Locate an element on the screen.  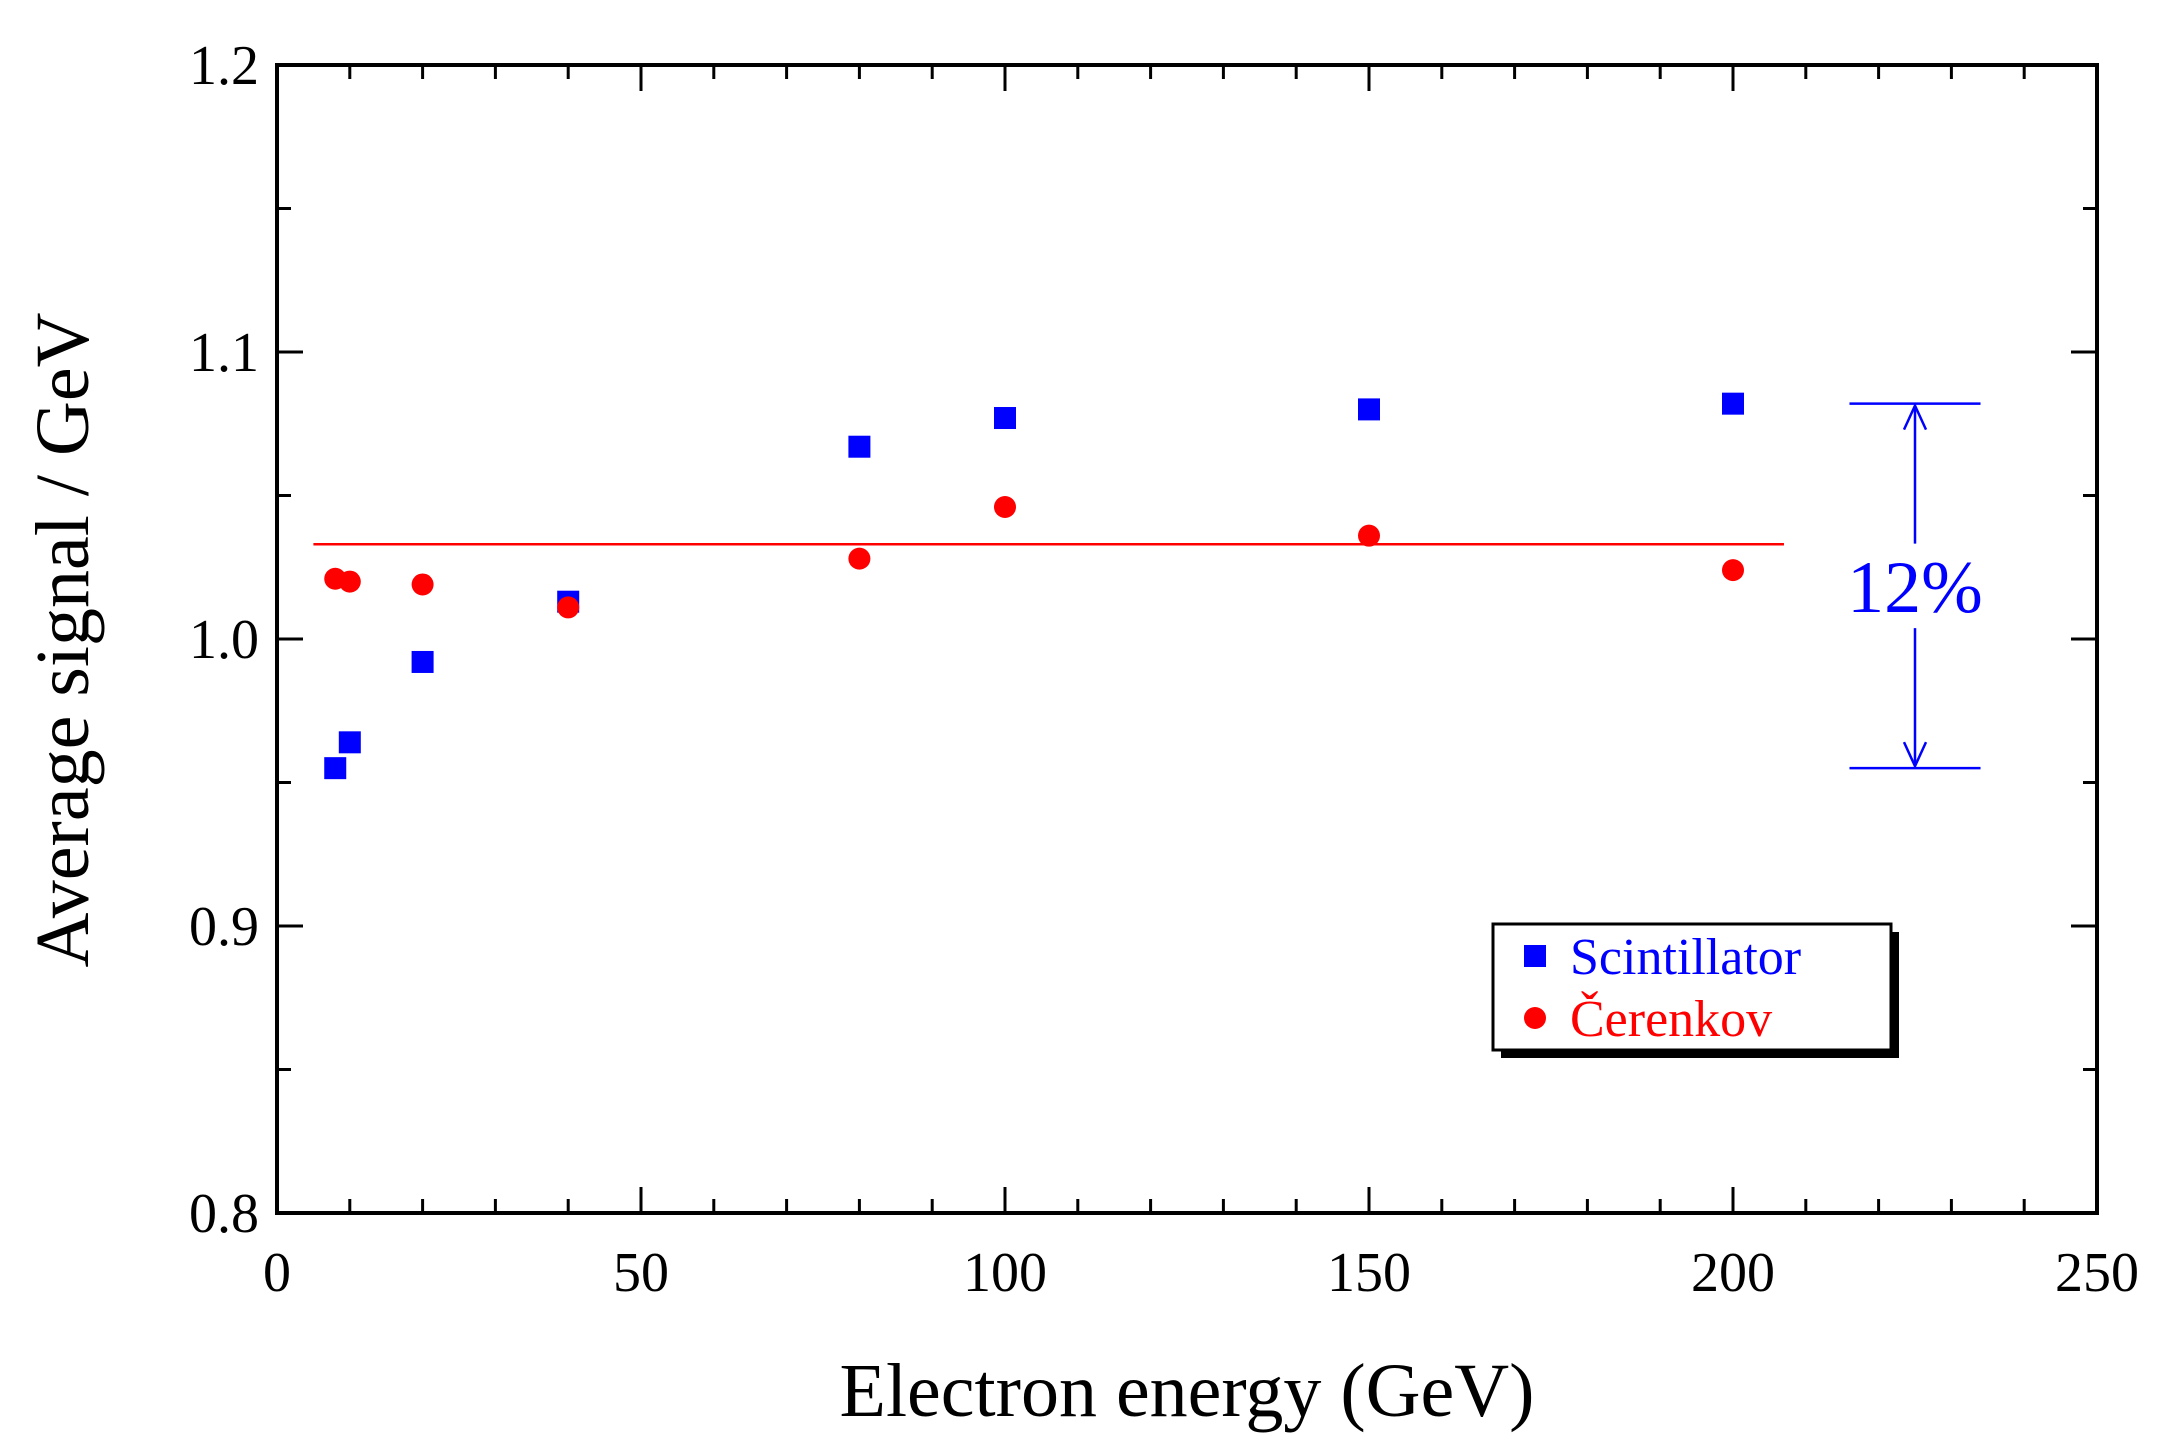
x-tick-label: 50 is located at coordinates (641, 1273).